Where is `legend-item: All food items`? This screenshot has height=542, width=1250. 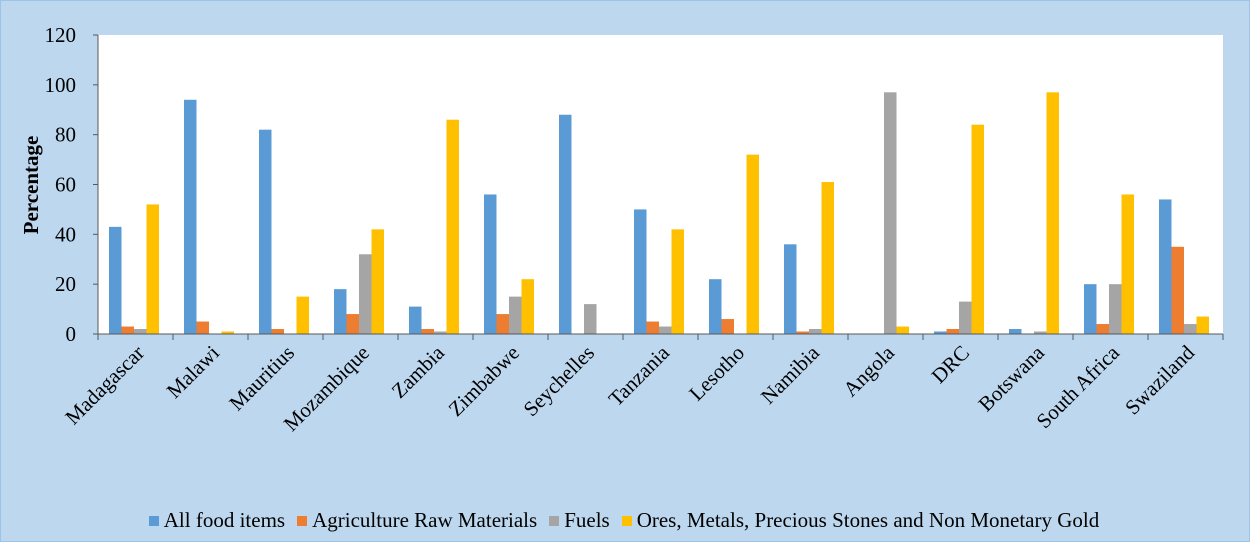
legend-item: All food items is located at coordinates (217, 520).